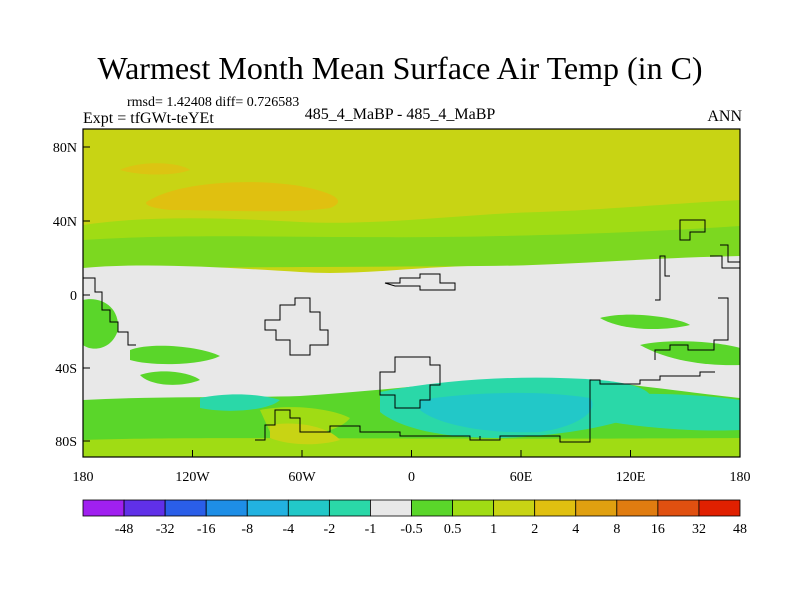 The image size is (800, 600). I want to click on colorbar-label: 32, so click(699, 529).